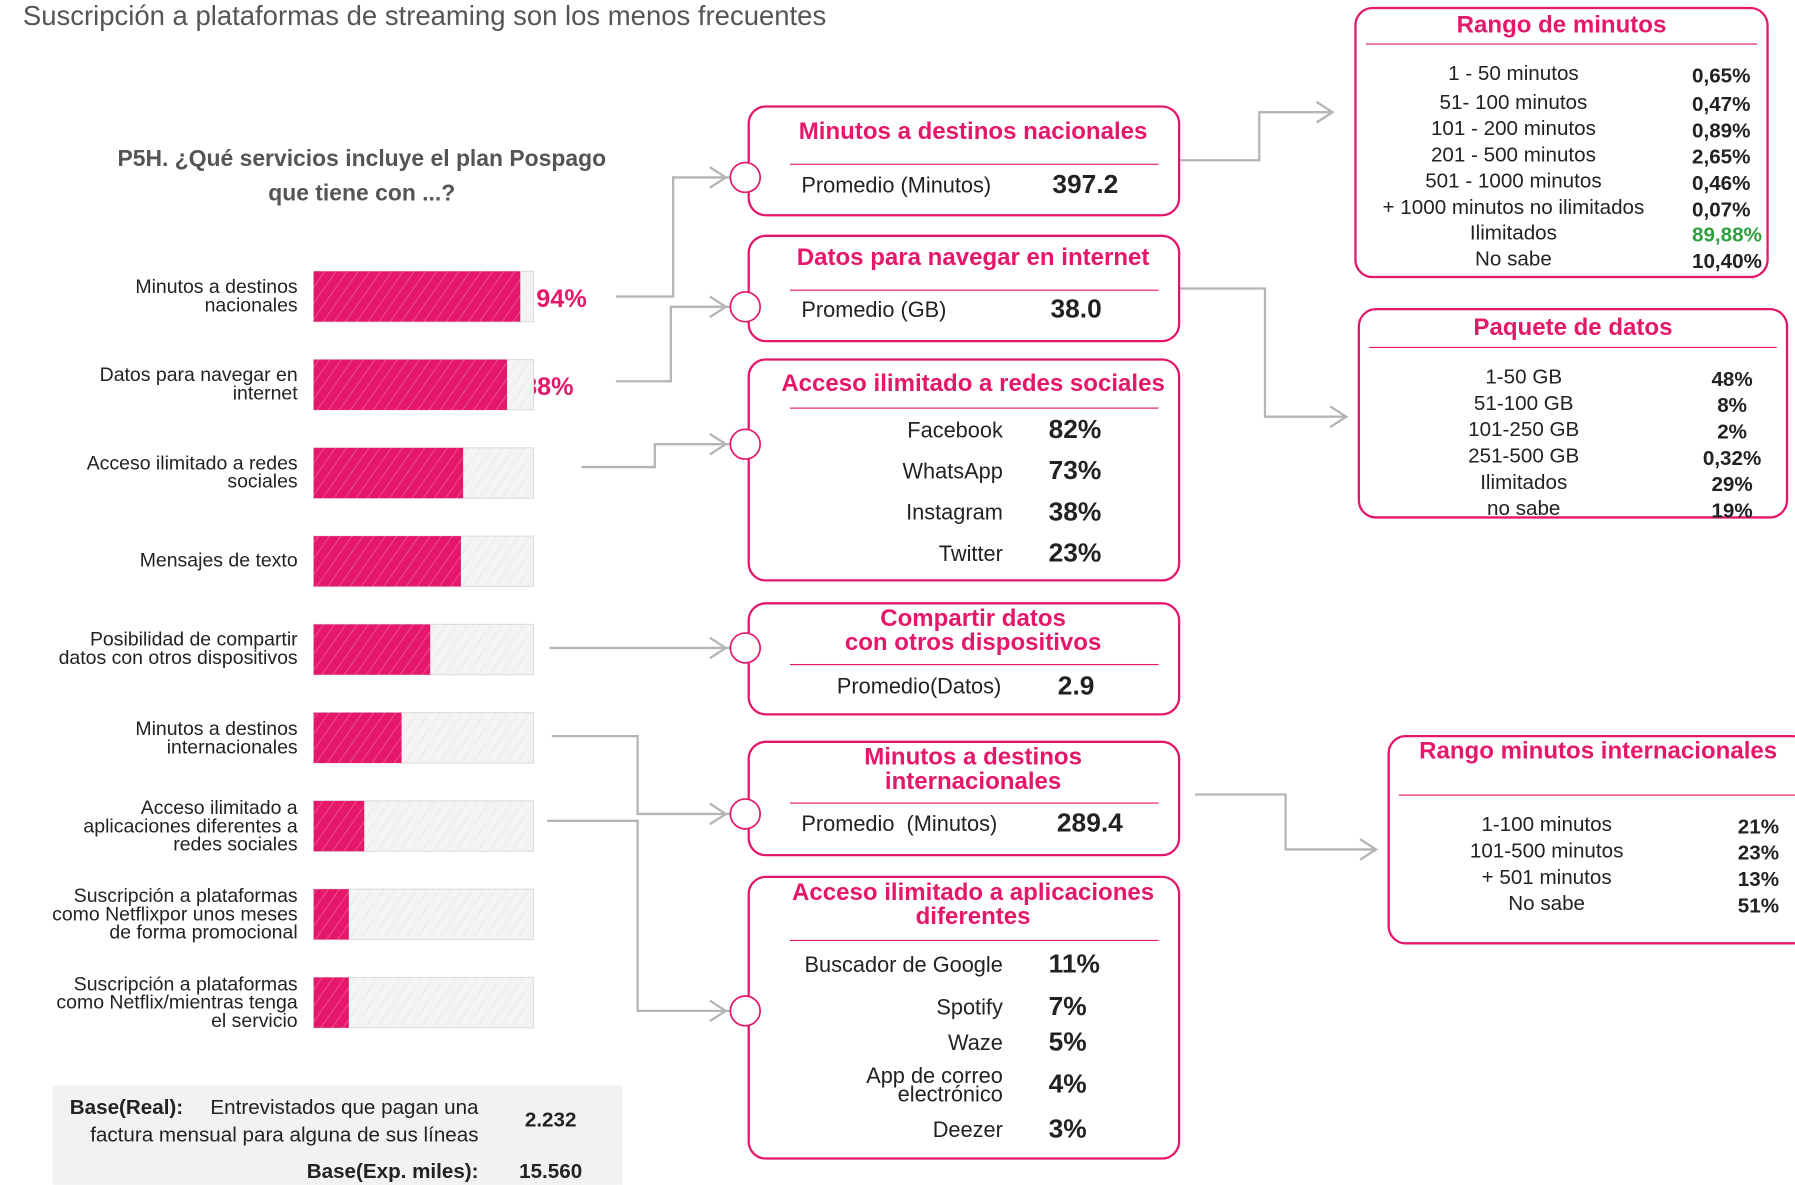 The image size is (1795, 1185). Describe the element at coordinates (337, 1135) in the screenshot. I see `base-panel` at that location.